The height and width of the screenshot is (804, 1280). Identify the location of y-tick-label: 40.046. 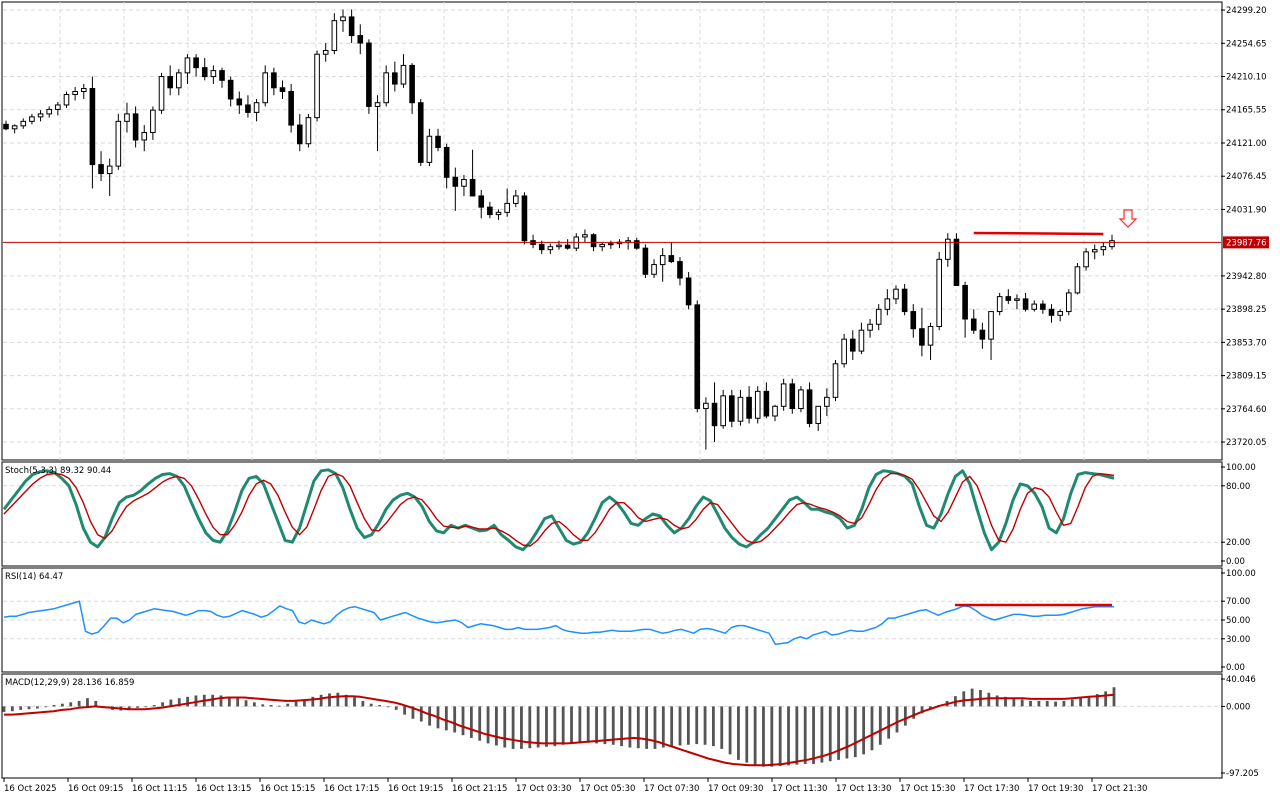
(1241, 680).